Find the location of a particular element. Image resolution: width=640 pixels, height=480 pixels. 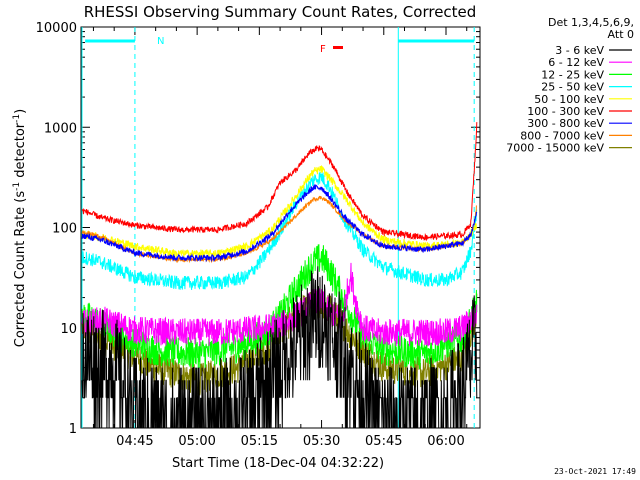

legend-label-5: 50 - 100 keV is located at coordinates (569, 99).